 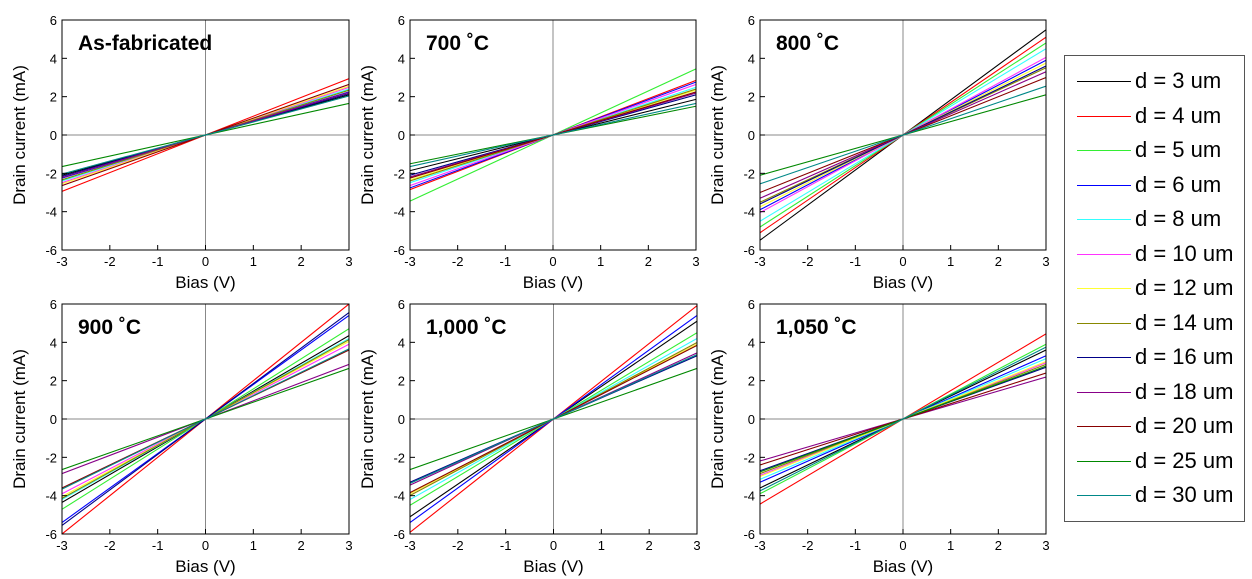 I want to click on legend-label: d = 12 um, so click(x=1184, y=287).